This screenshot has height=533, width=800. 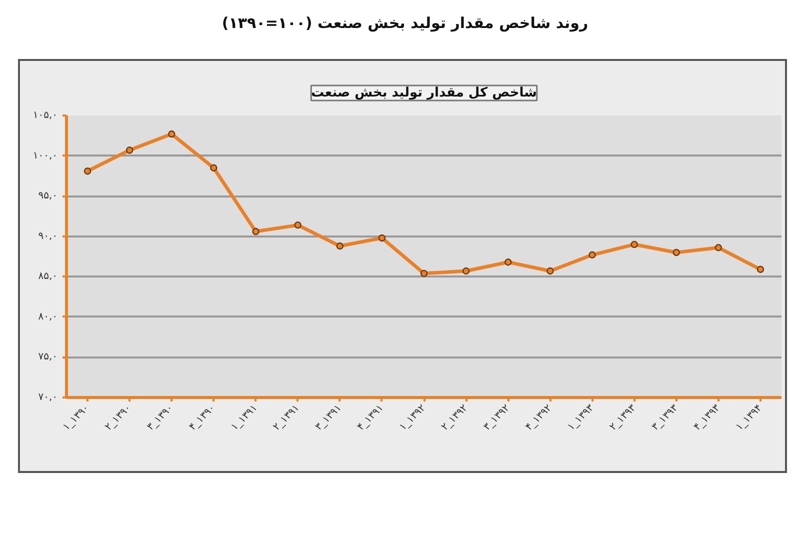 What do you see at coordinates (48, 397) in the screenshot?
I see `y-tick-label: ۷۰,۰` at bounding box center [48, 397].